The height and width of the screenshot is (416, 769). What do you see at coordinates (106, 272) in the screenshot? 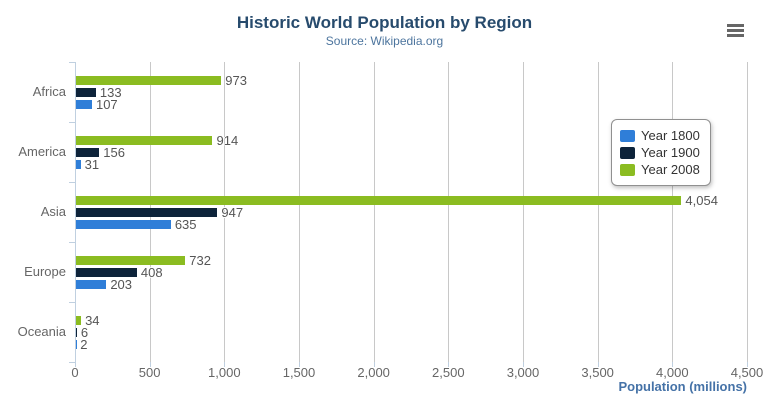
I see `bar-europe-year-1900` at bounding box center [106, 272].